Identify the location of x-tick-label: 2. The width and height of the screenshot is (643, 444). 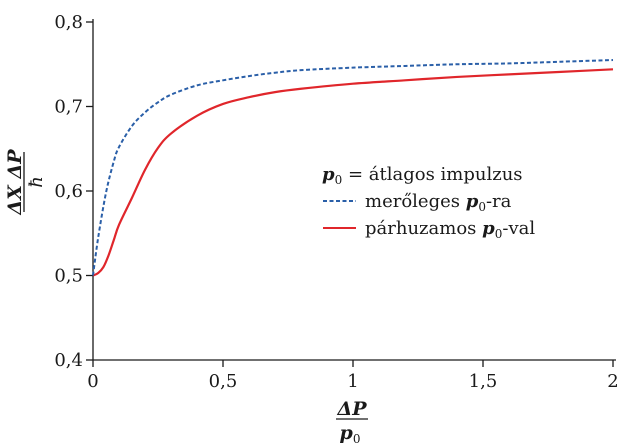
(612, 381).